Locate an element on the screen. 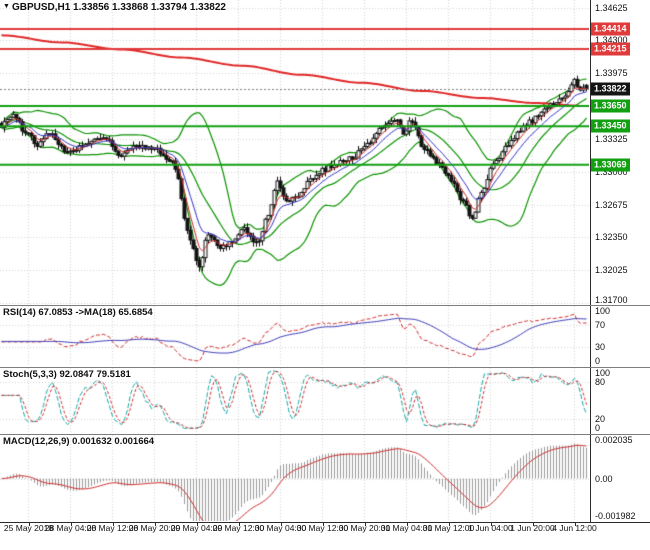 Image resolution: width=650 pixels, height=550 pixels. symbol-marker-icon: ▼ is located at coordinates (6, 6).